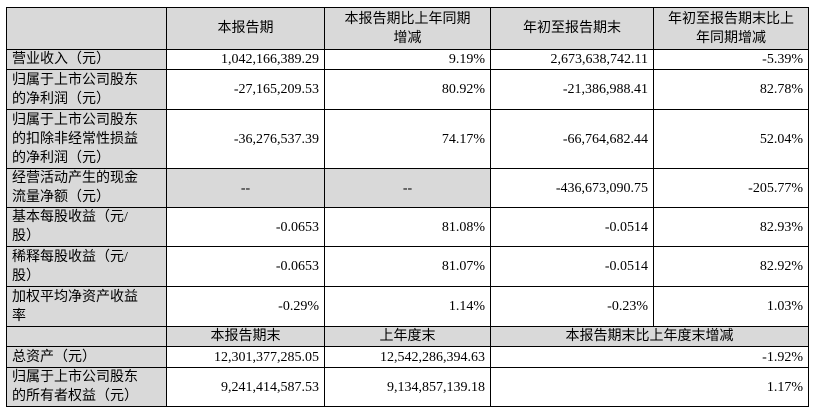  Describe the element at coordinates (86, 139) in the screenshot. I see `row-label: 归属于上市公司股东 的扣除非经常性损益 的净利润（元）` at that location.